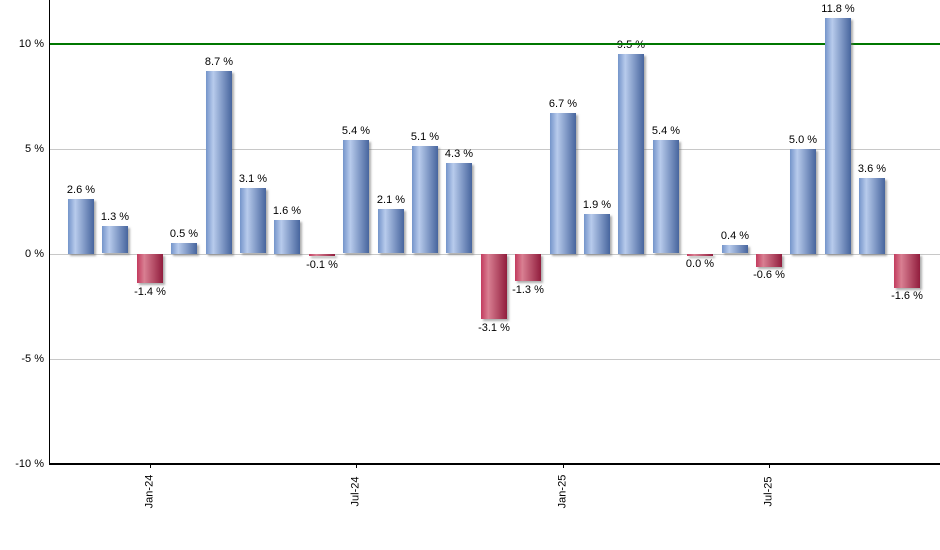  I want to click on x-axis-tick-label: Jul-25, so click(768, 491).